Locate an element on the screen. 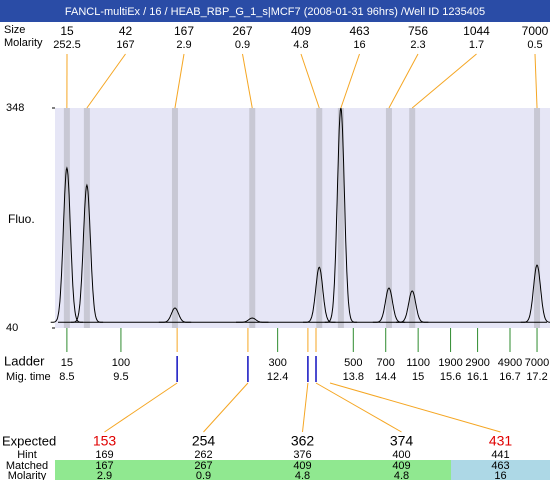 The height and width of the screenshot is (480, 550). y-tick-label: 348 is located at coordinates (15, 108).